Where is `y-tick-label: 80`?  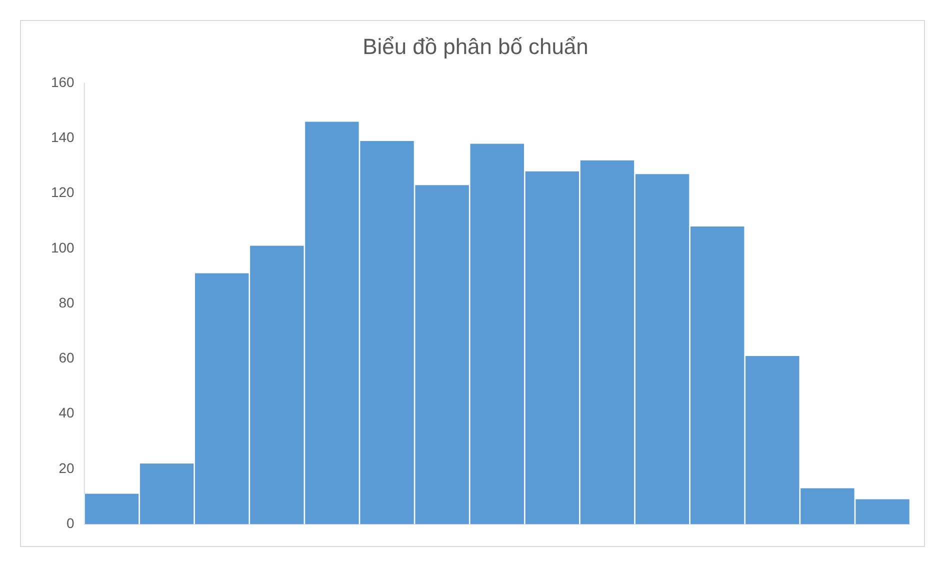
y-tick-label: 80 is located at coordinates (66, 302).